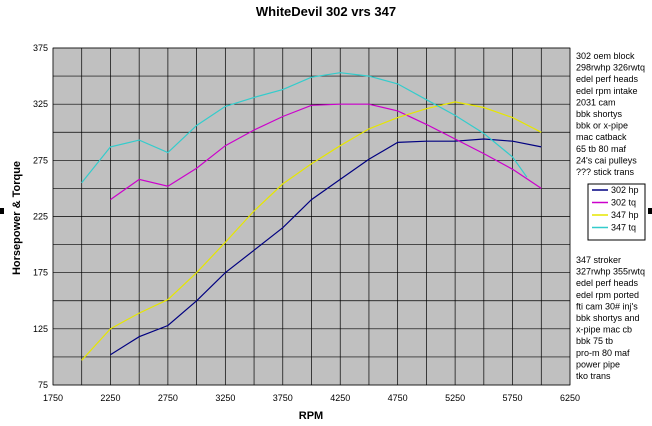 This screenshot has height=426, width=652. I want to click on spec-note-line: pro-m 80 maf, so click(603, 353).